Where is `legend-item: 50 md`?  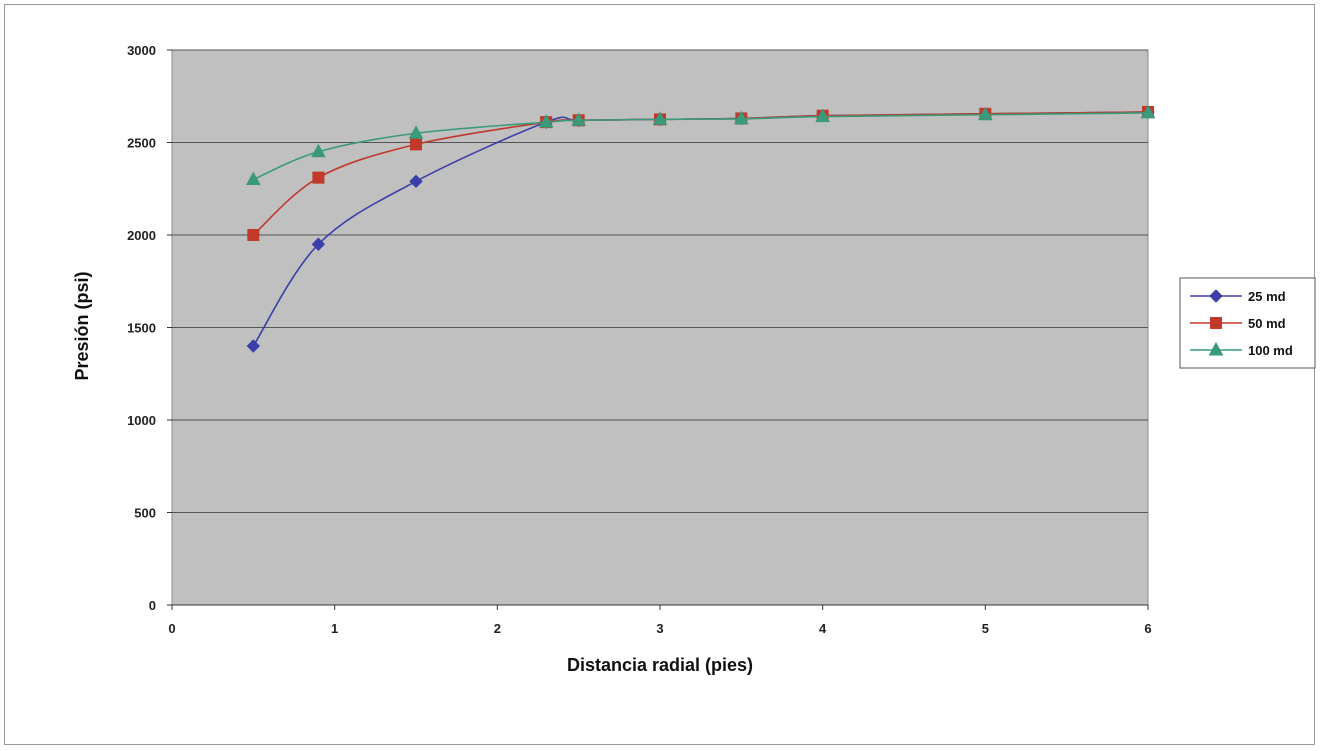
legend-item: 50 md is located at coordinates (1238, 323).